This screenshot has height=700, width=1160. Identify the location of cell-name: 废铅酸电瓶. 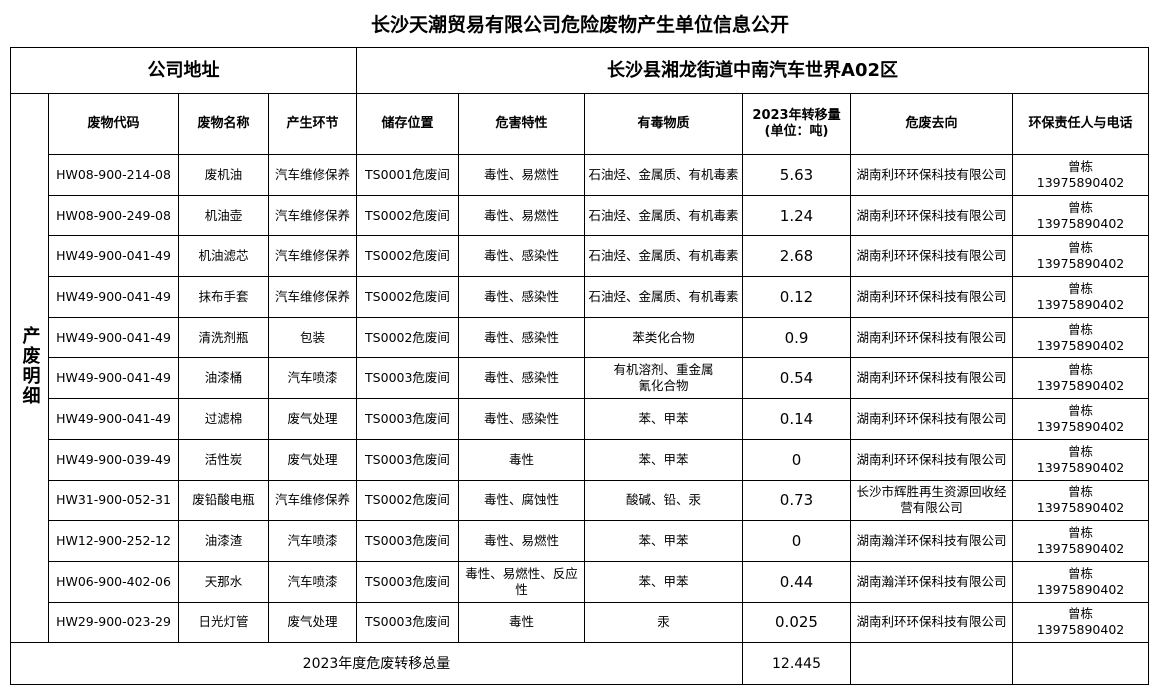
(223, 500).